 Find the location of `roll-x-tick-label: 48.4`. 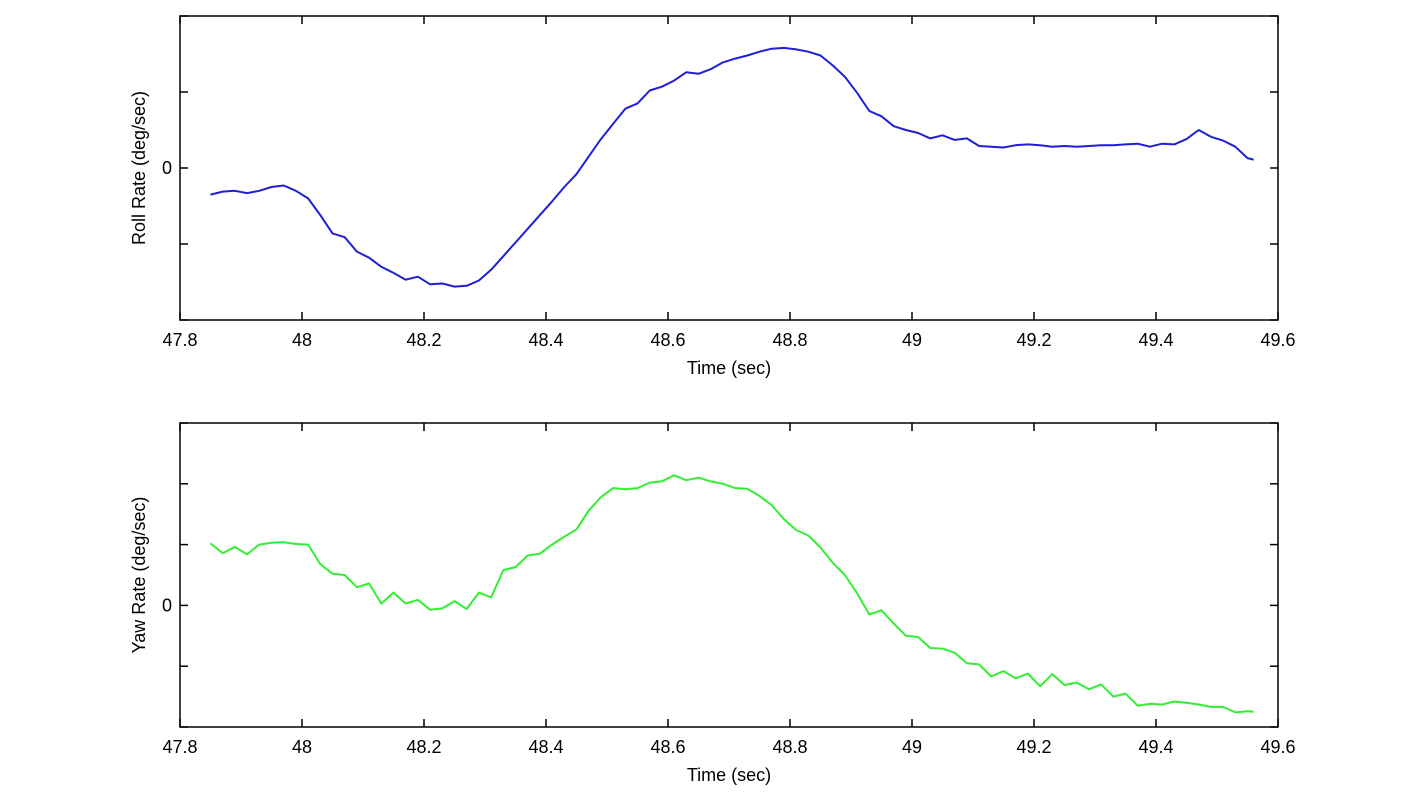

roll-x-tick-label: 48.4 is located at coordinates (545, 340).